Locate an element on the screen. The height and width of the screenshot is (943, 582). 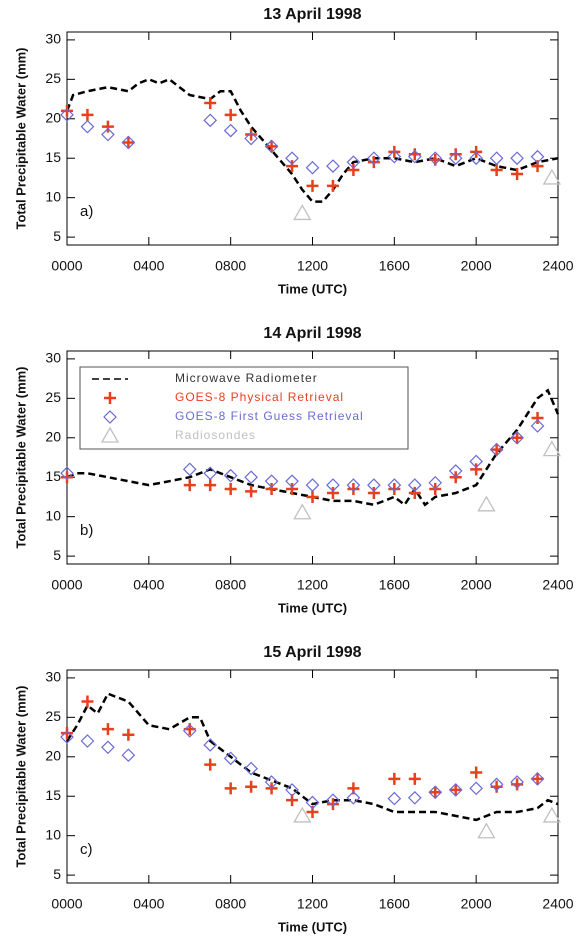
legend-label: Radiosondes is located at coordinates (215, 435).